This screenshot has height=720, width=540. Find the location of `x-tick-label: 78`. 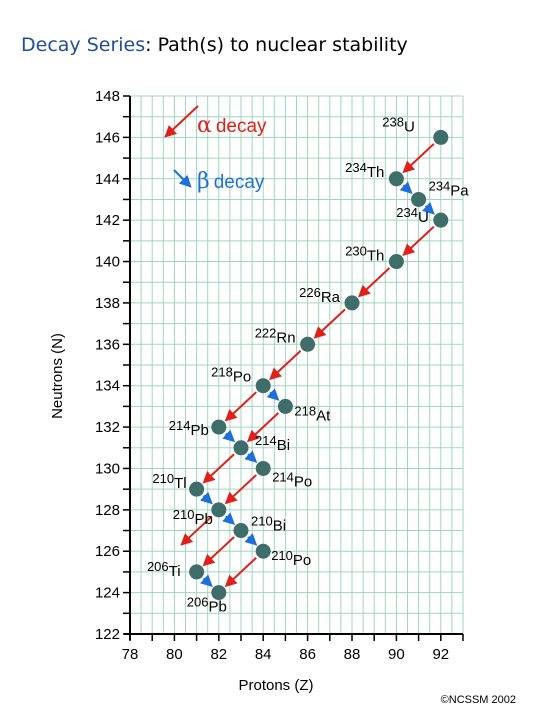

x-tick-label: 78 is located at coordinates (130, 654).